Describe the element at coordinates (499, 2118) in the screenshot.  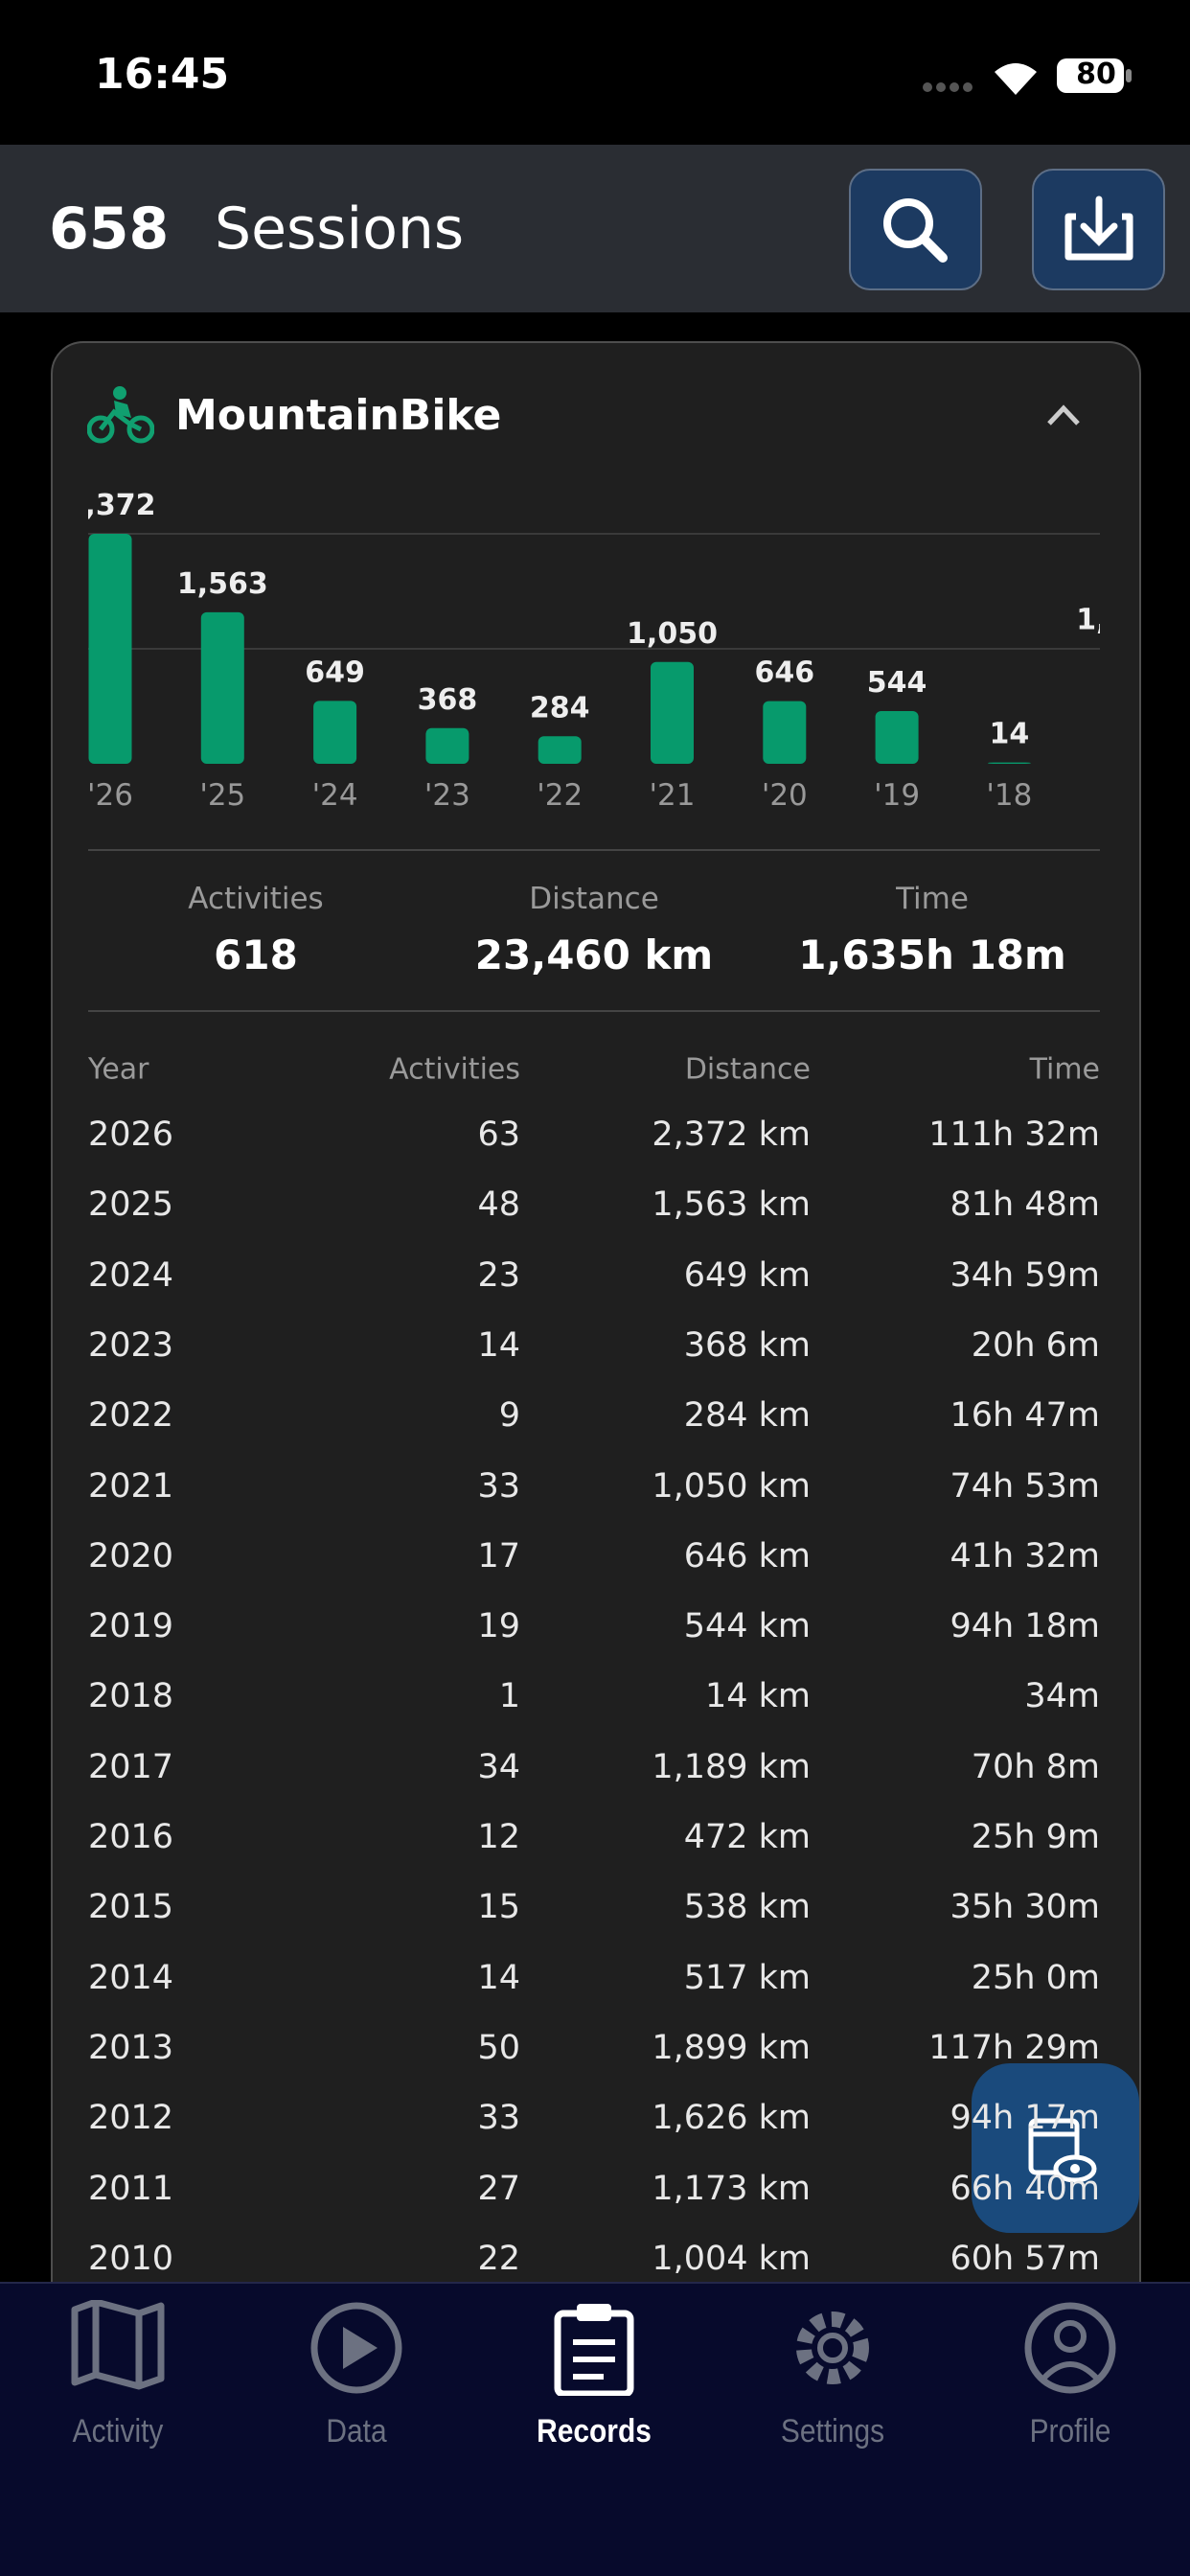
I see `cell: 33` at that location.